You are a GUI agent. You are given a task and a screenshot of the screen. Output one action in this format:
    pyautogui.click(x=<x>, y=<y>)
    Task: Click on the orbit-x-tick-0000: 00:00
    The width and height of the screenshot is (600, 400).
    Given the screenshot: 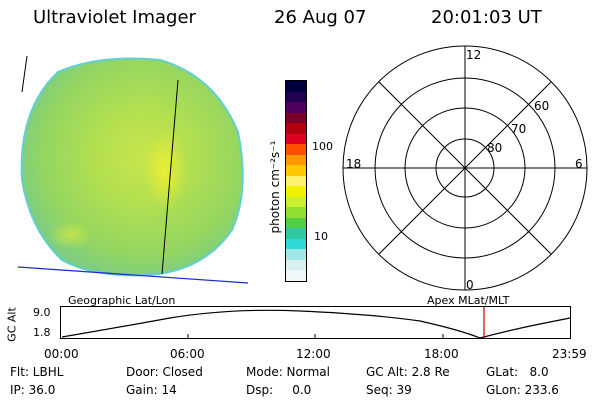 What is the action you would take?
    pyautogui.click(x=61, y=354)
    